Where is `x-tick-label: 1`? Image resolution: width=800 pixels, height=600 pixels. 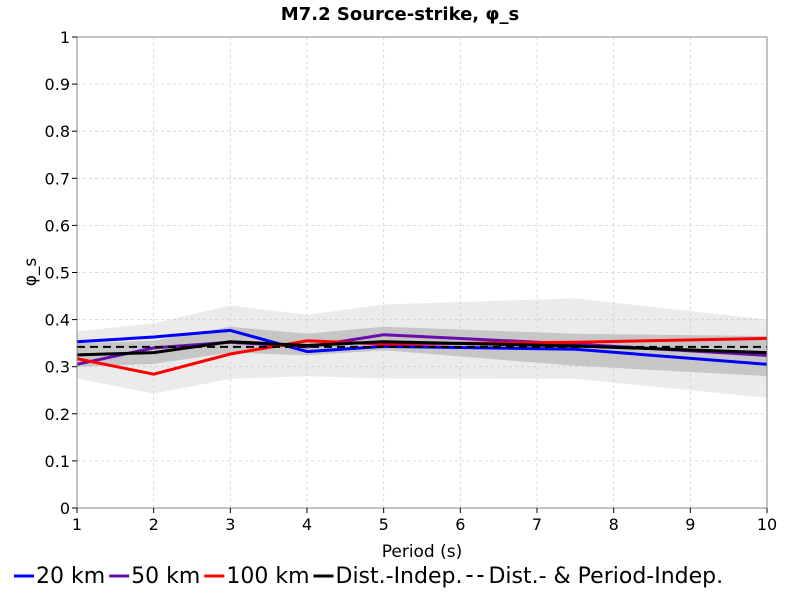
x-tick-label: 1 is located at coordinates (77, 524).